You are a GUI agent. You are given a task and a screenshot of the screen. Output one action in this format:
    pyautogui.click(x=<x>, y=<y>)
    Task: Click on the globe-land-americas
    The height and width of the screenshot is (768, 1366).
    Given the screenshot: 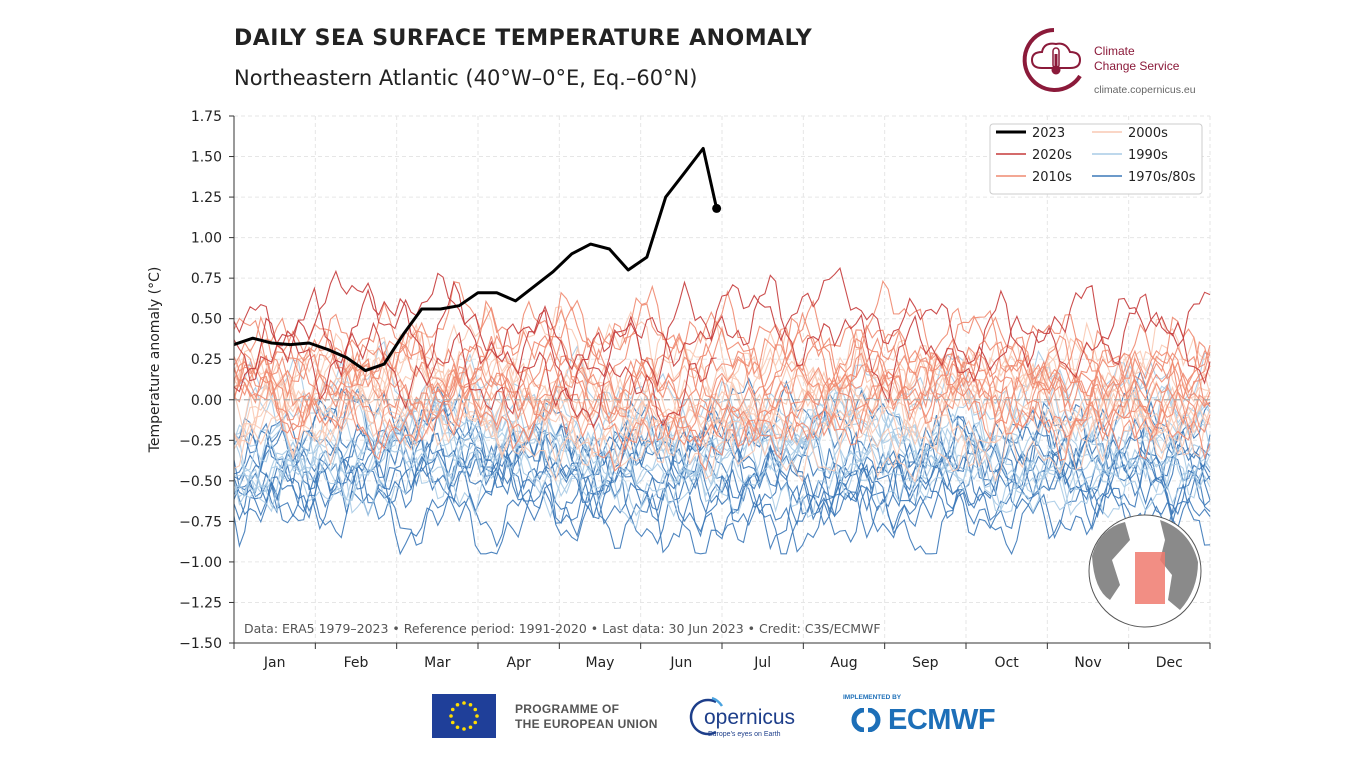 What is the action you would take?
    pyautogui.click(x=1111, y=561)
    